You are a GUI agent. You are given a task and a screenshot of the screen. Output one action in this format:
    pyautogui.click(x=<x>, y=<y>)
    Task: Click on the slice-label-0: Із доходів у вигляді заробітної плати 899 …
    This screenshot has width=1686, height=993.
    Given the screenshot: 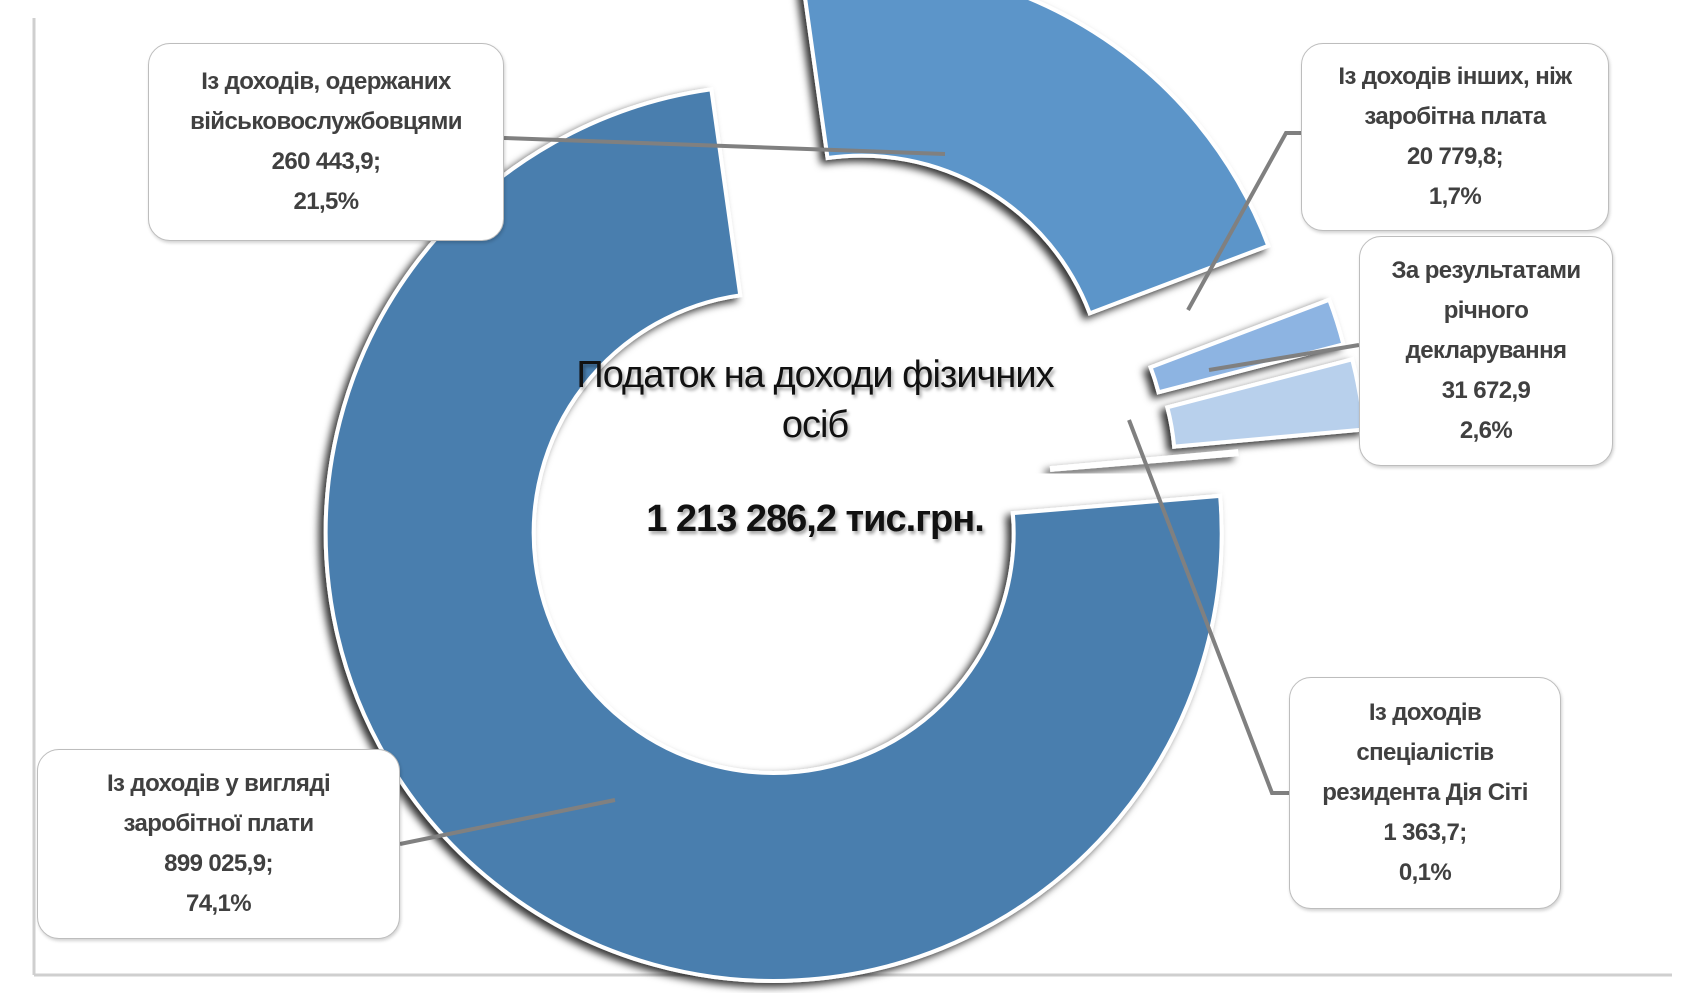 What is the action you would take?
    pyautogui.click(x=218, y=844)
    